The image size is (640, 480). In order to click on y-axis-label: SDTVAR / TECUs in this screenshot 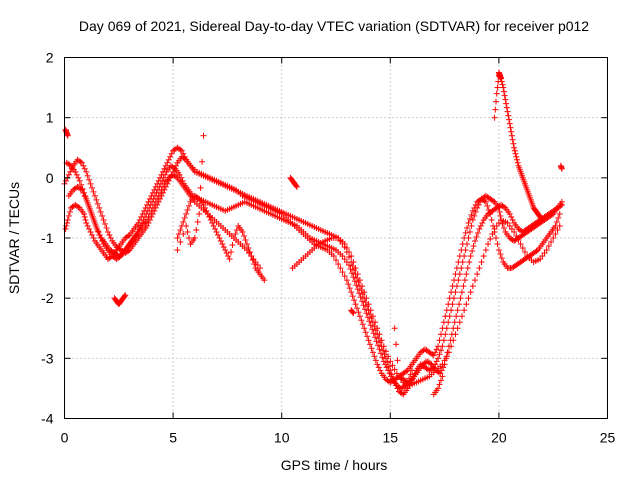, I will do `click(14, 238)`.